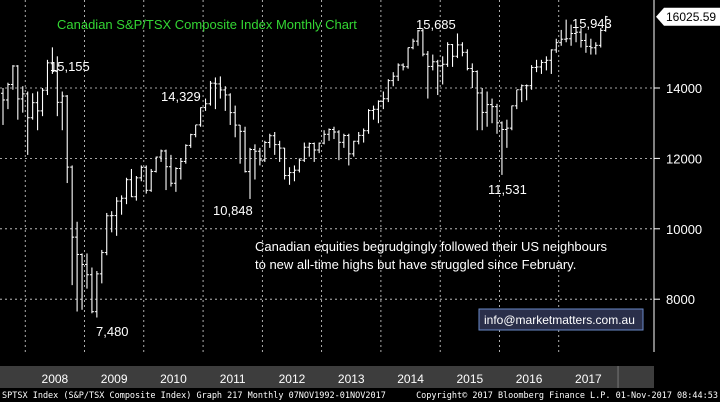  What do you see at coordinates (233, 379) in the screenshot?
I see `x-tick-label: 2011` at bounding box center [233, 379].